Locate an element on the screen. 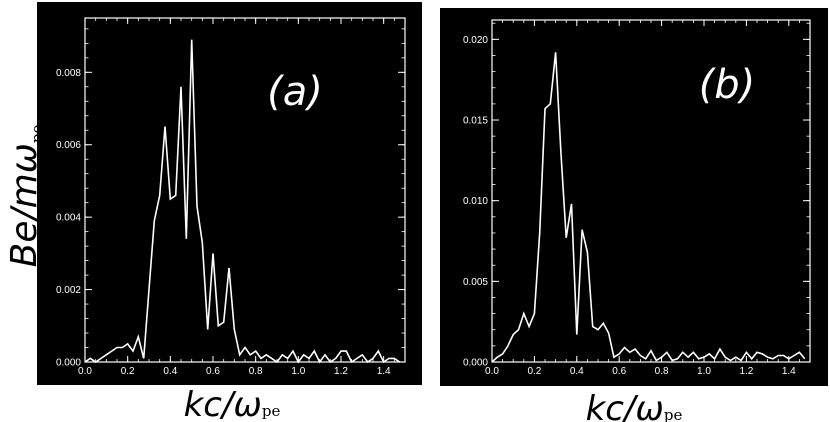  x-tick-label-a: 1.4 is located at coordinates (384, 371).